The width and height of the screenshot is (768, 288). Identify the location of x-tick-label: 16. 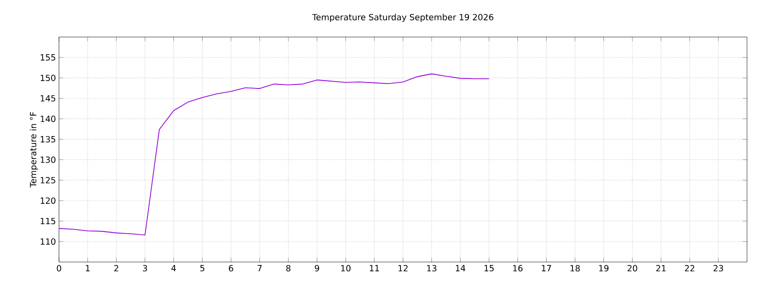
(518, 268).